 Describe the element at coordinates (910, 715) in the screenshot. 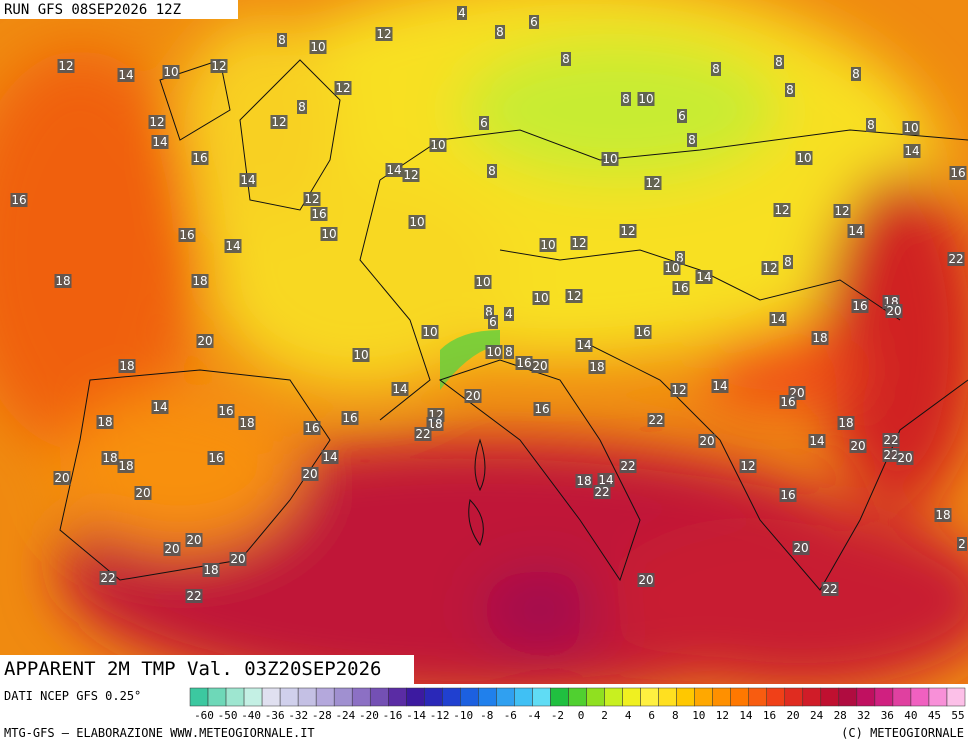

I see `colorbar-tick: 40` at that location.